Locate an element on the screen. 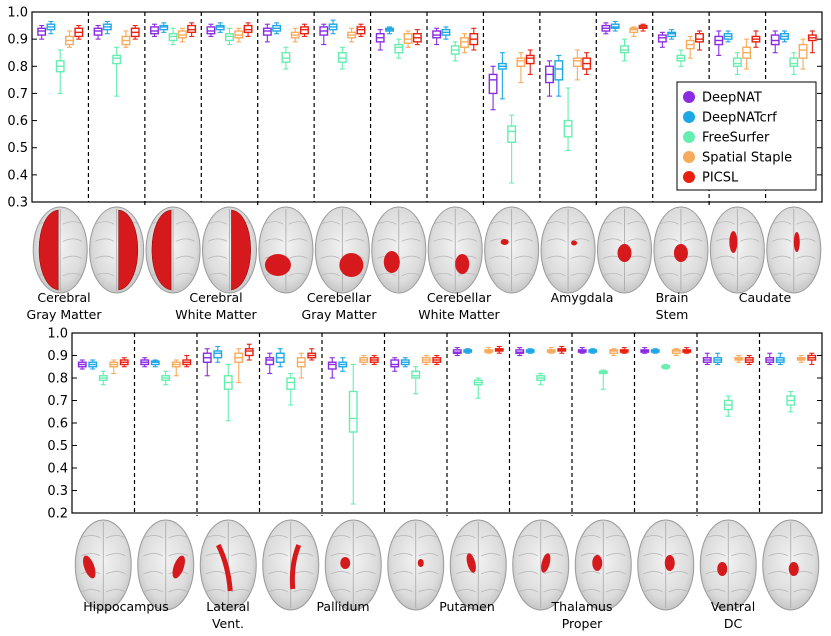  legend-label: Spatial Staple is located at coordinates (747, 158).